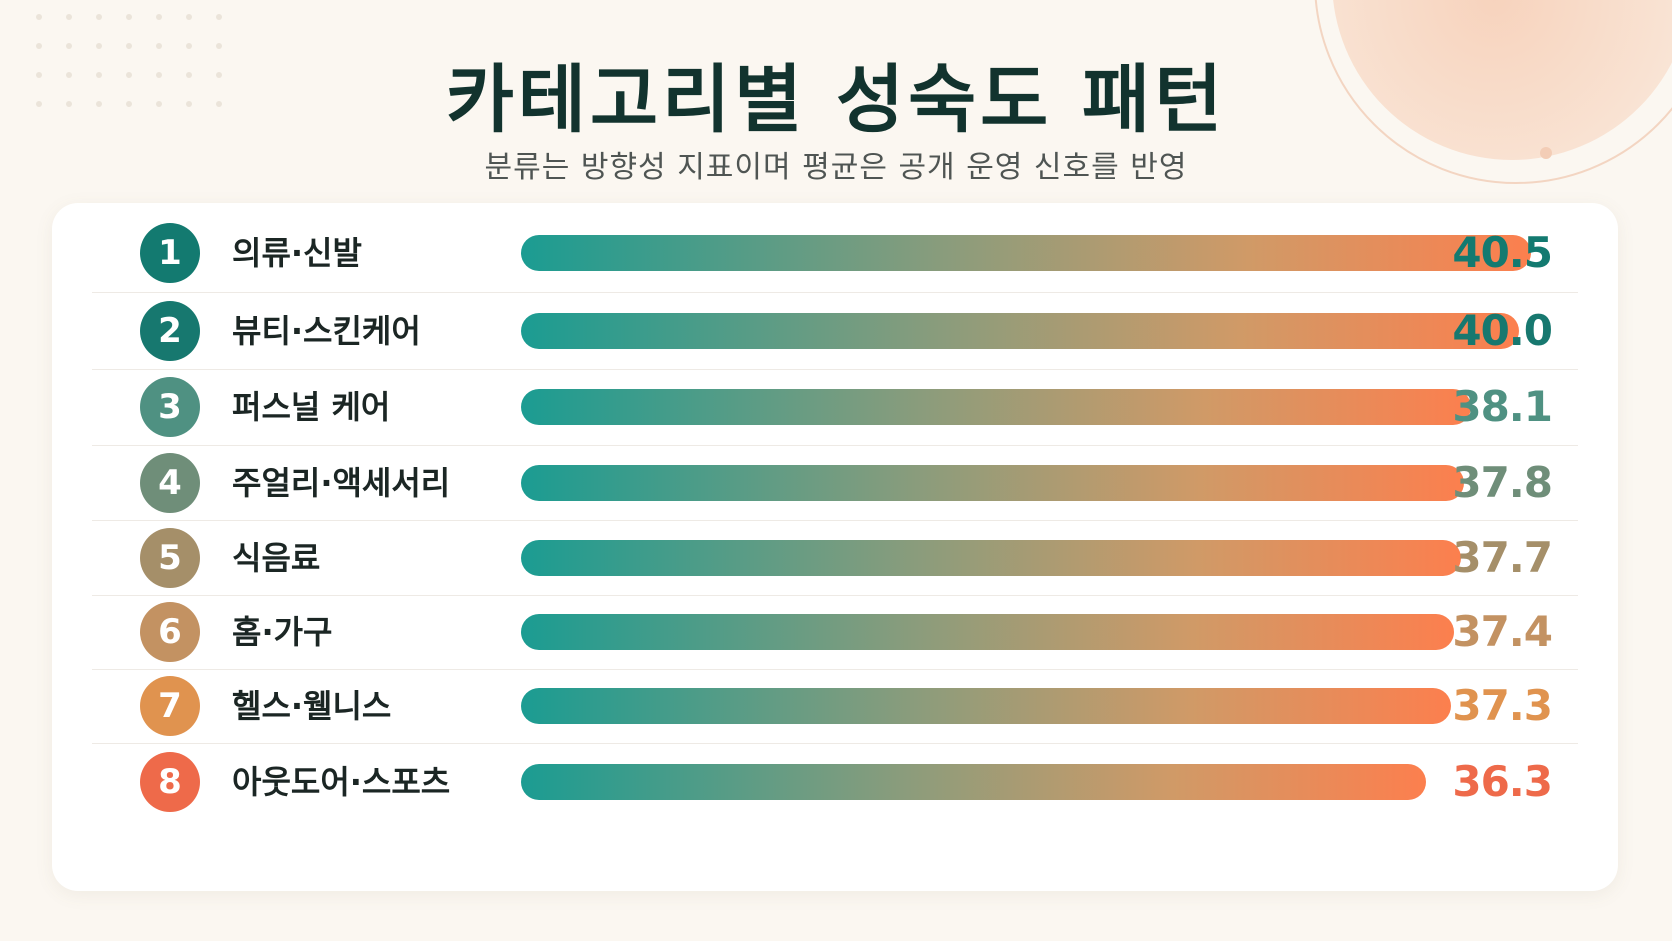 The width and height of the screenshot is (1672, 941). Describe the element at coordinates (170, 557) in the screenshot. I see `rank-badge: 5` at that location.